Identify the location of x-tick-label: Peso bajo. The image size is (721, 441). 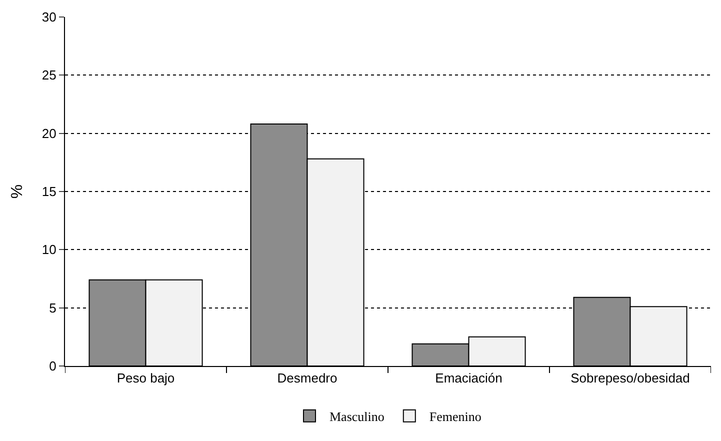
(145, 378).